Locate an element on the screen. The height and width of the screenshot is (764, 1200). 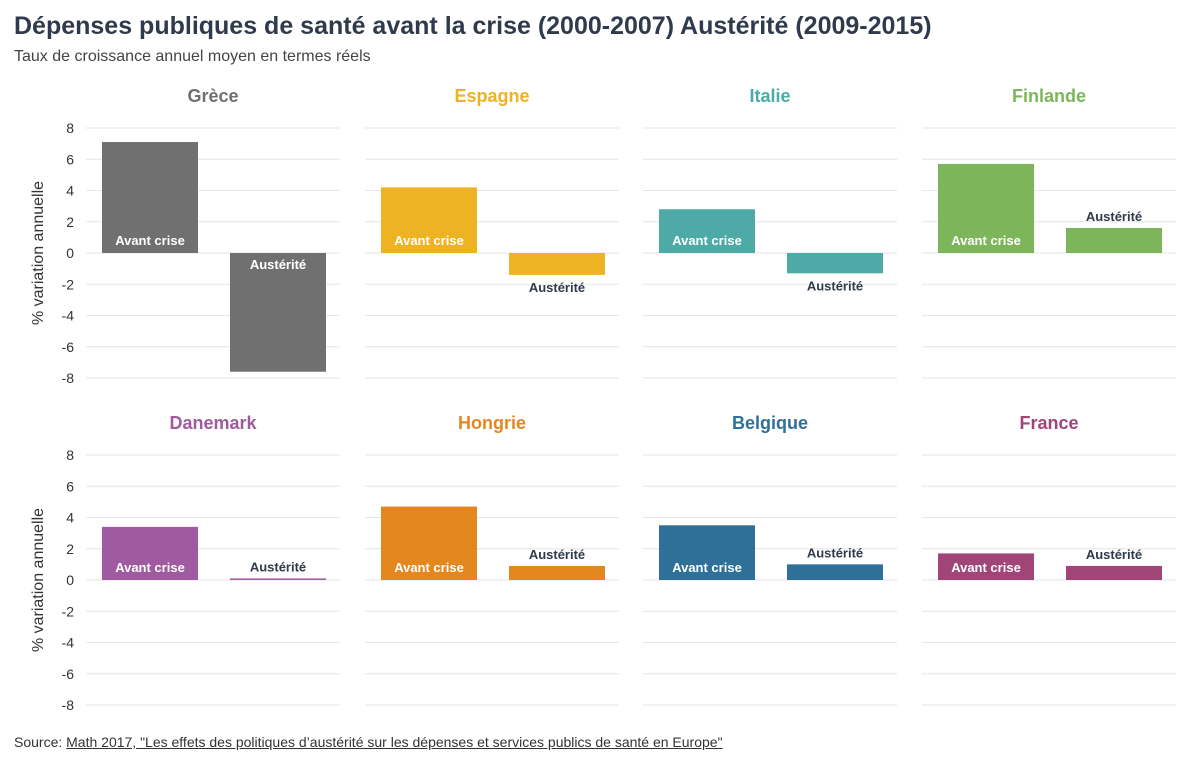
bar-espagne-austerite is located at coordinates (557, 264).